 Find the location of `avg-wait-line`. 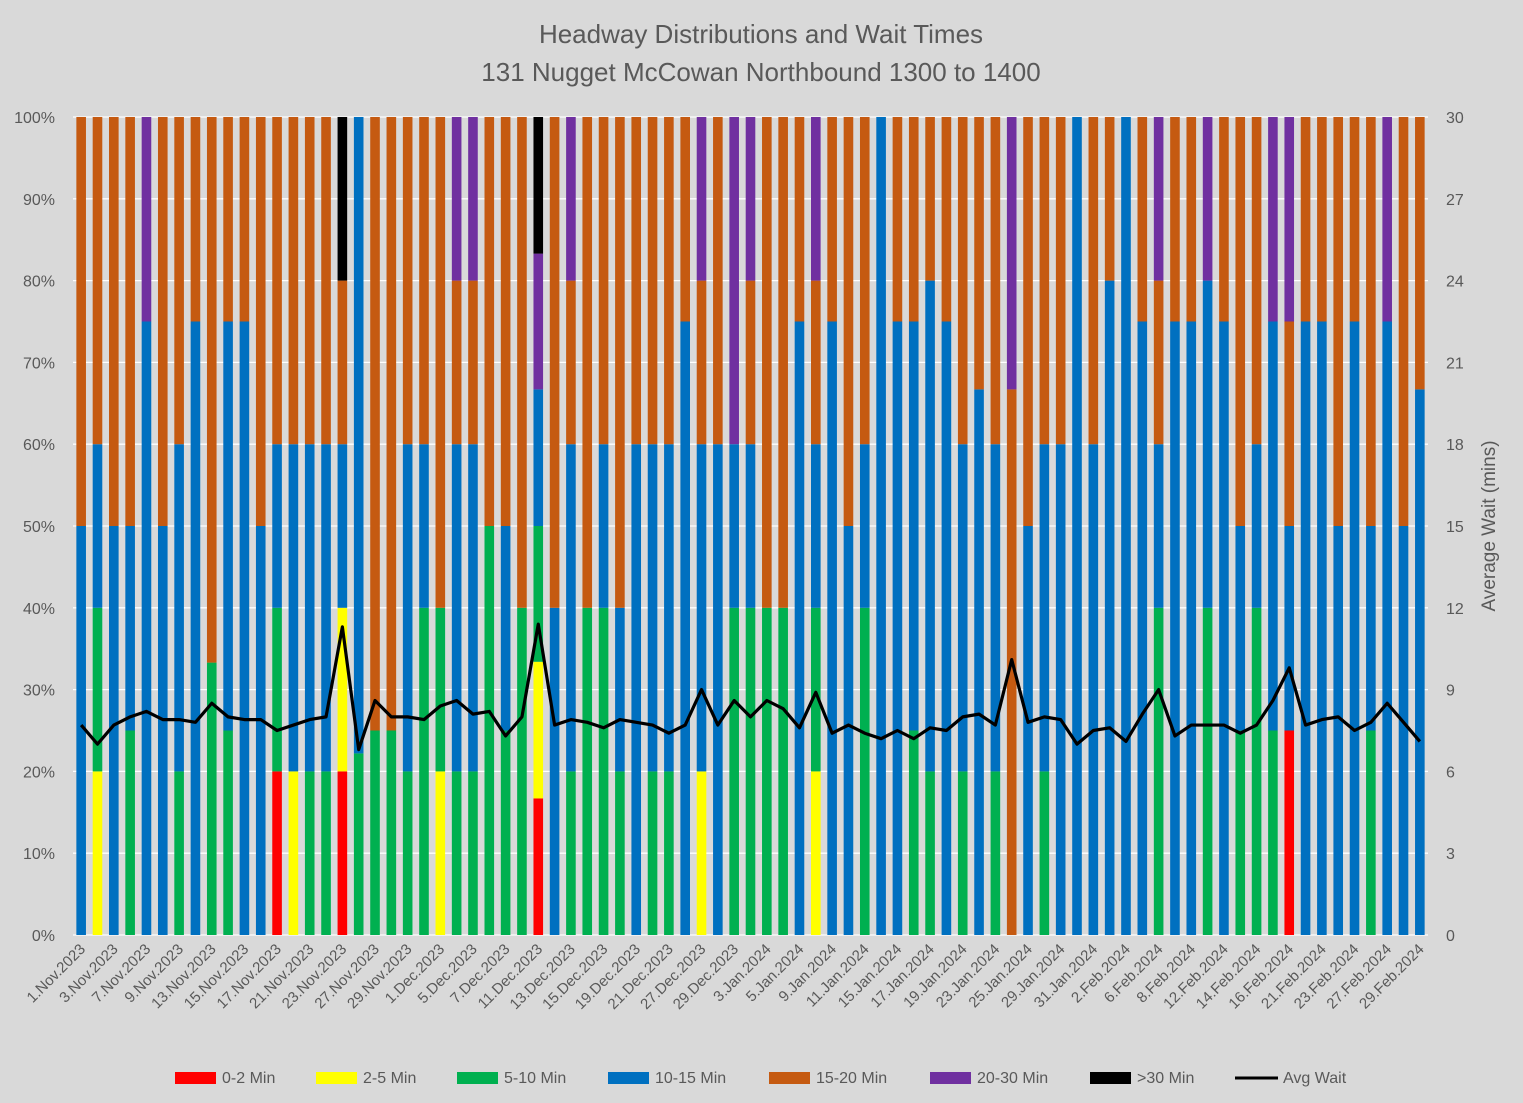

avg-wait-line is located at coordinates (750, 687).